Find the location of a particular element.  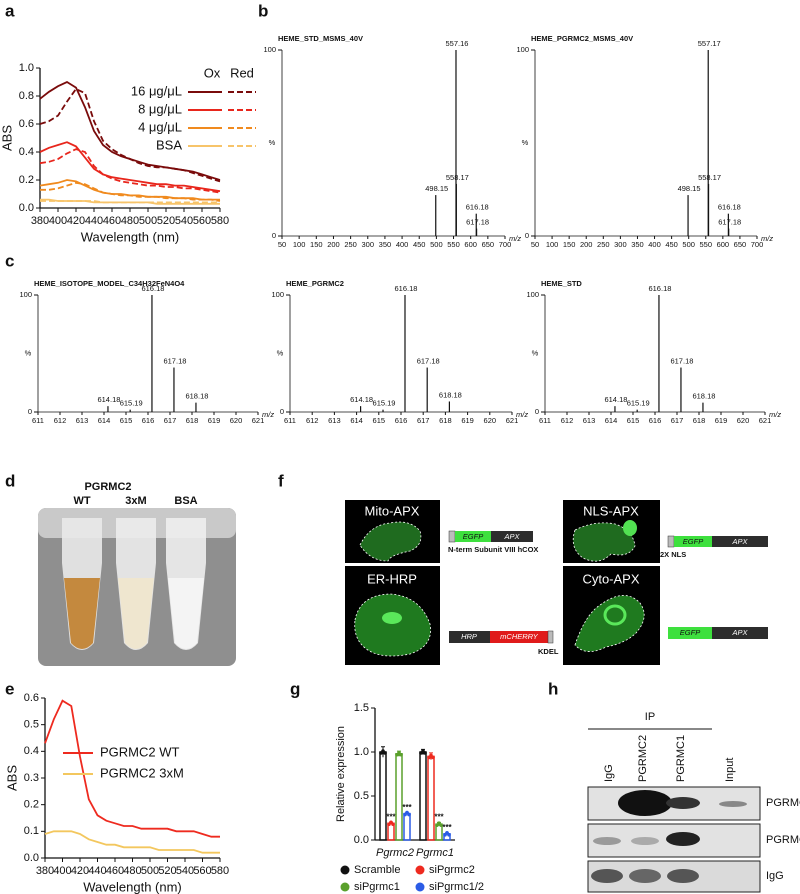

peak-label: 616.18 is located at coordinates (477, 207).